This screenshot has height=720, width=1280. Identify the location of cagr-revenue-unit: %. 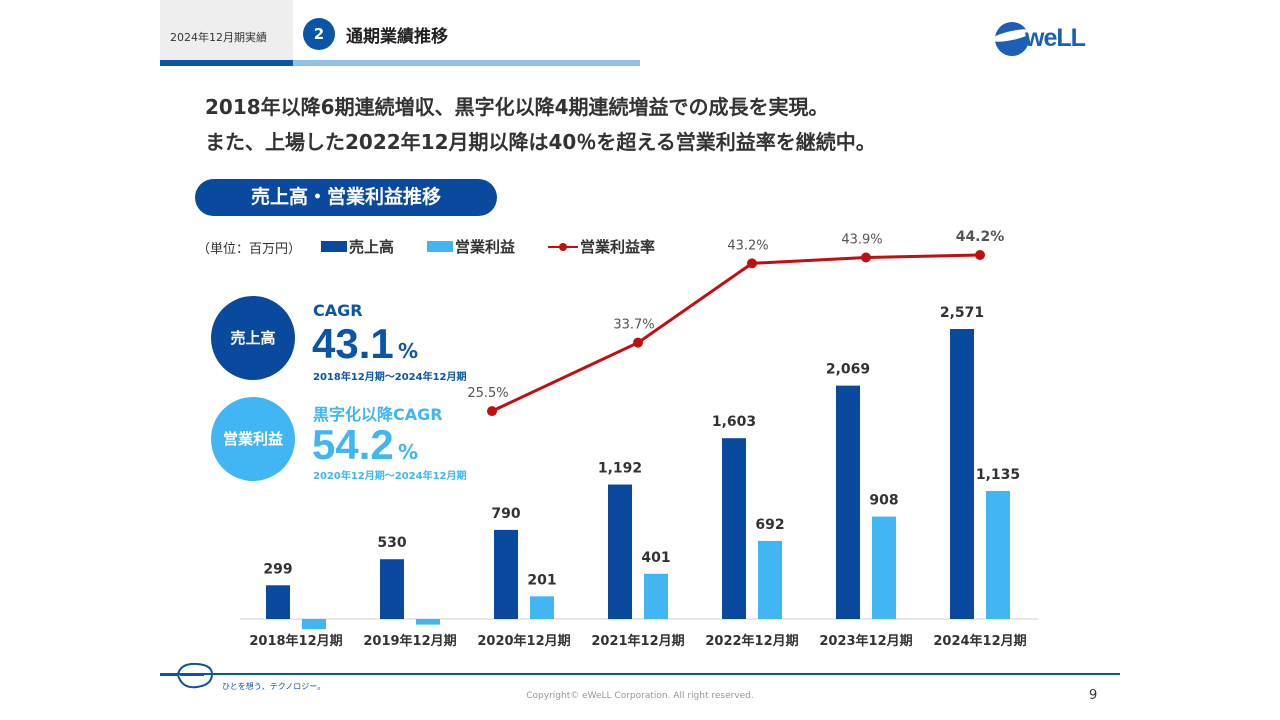
(408, 351).